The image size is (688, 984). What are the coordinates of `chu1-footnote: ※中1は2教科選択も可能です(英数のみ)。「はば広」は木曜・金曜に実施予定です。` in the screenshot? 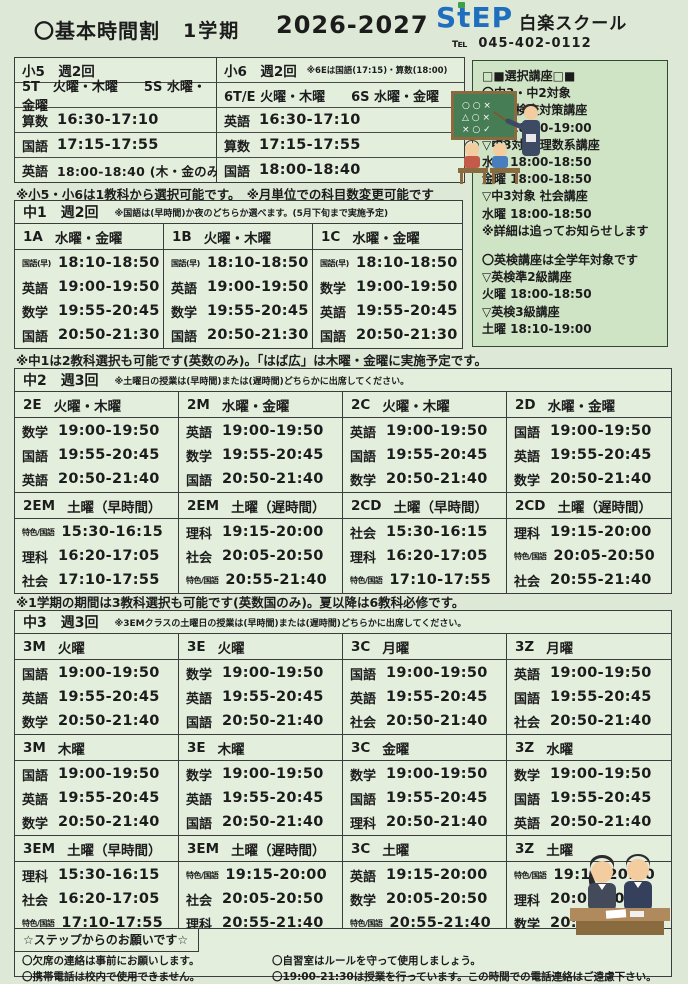 It's located at (251, 360).